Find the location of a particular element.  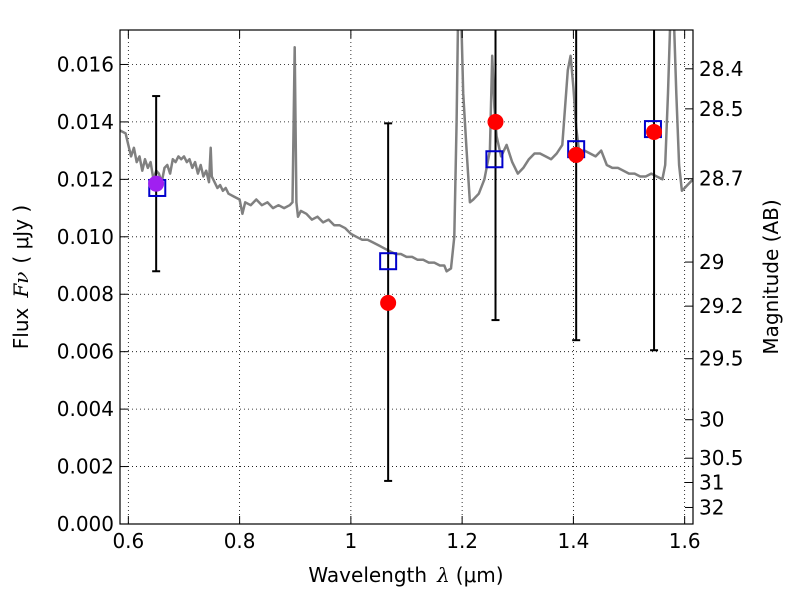

x-tick-label: 1 is located at coordinates (351, 541).